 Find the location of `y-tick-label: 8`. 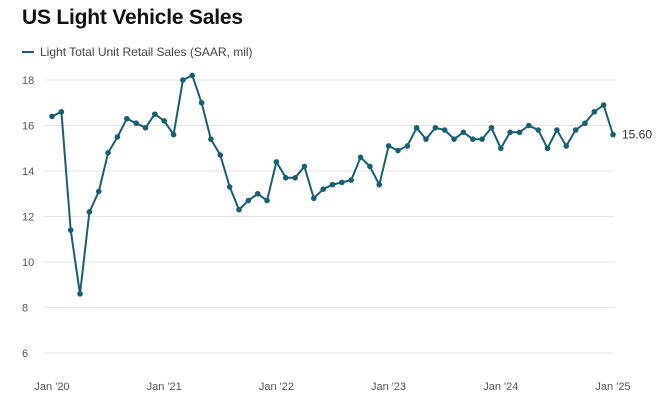

y-tick-label: 8 is located at coordinates (25, 309).